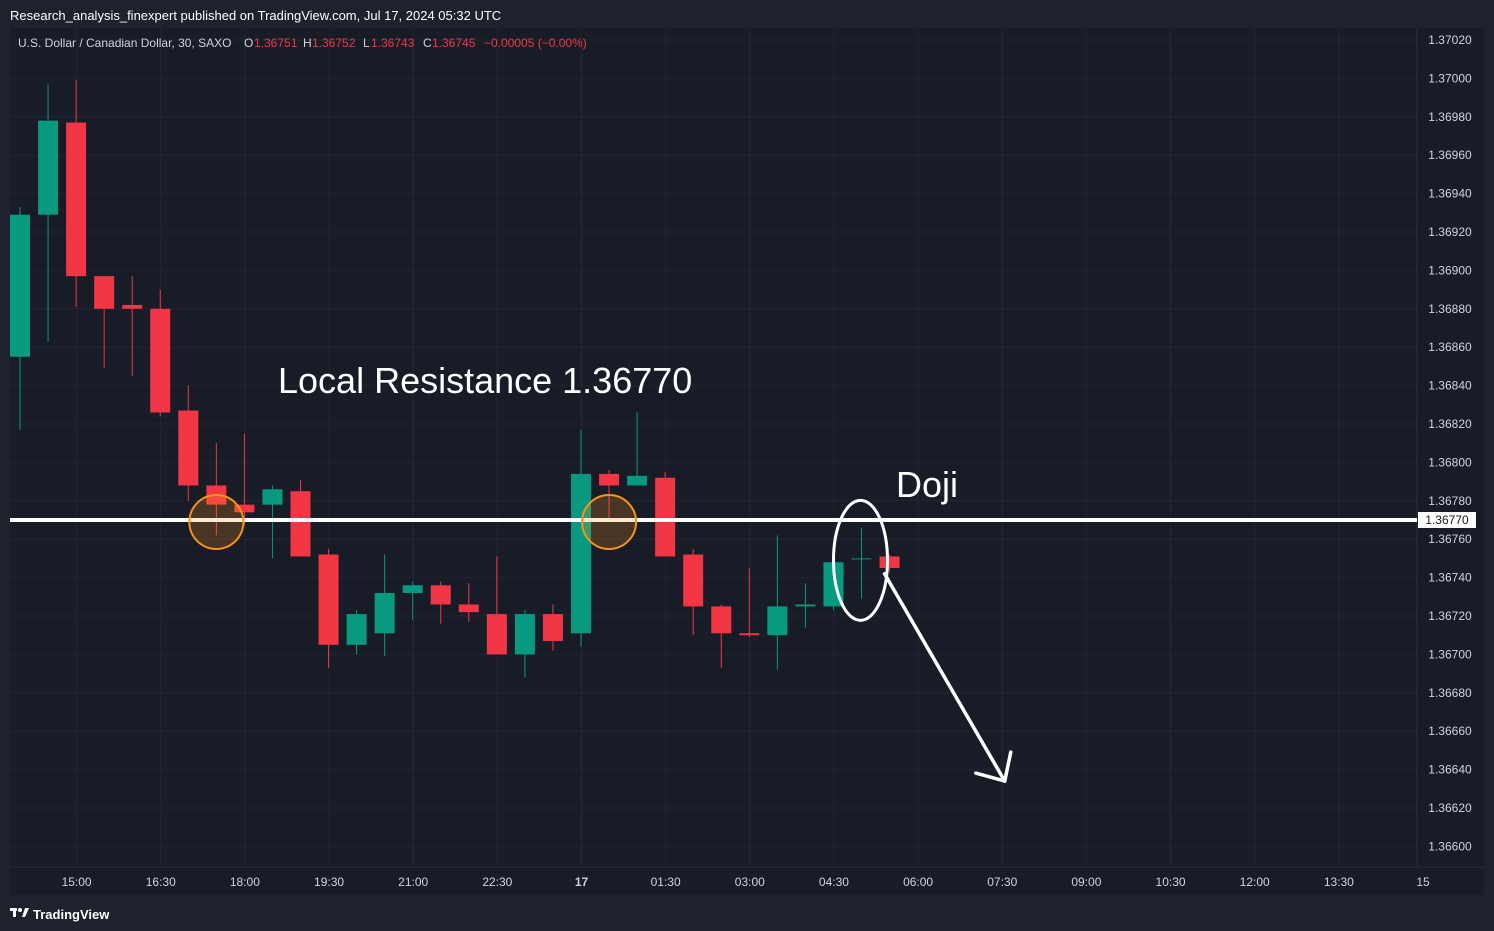 This screenshot has height=931, width=1494. I want to click on legend-symbol: U.S. Dollar / Canadian Dollar, 30, SAXO, so click(124, 43).